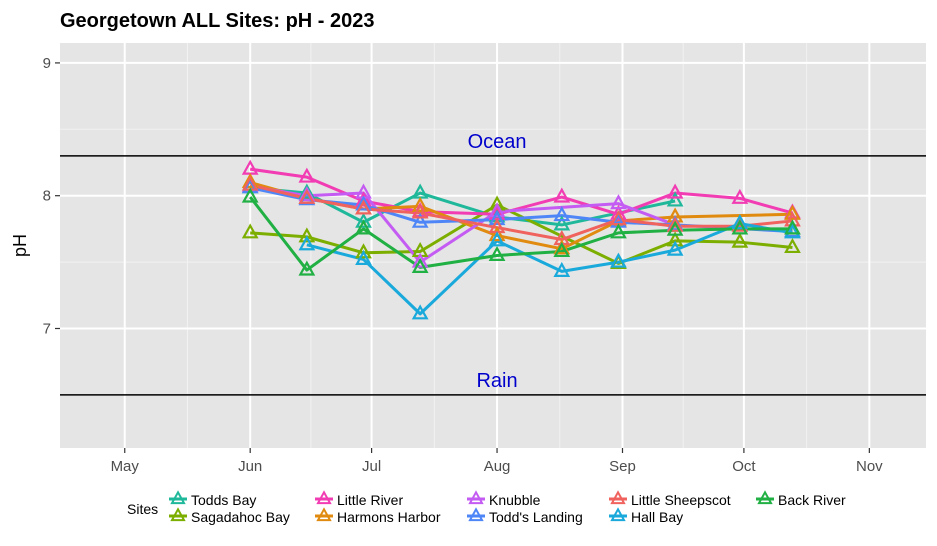  I want to click on x-tick-label: Nov, so click(869, 466).